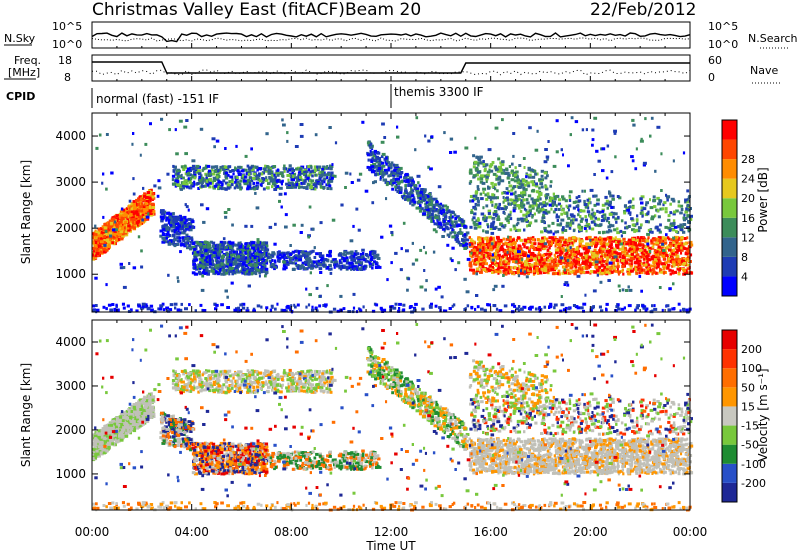  I want to click on freq-trace, so click(391, 67).